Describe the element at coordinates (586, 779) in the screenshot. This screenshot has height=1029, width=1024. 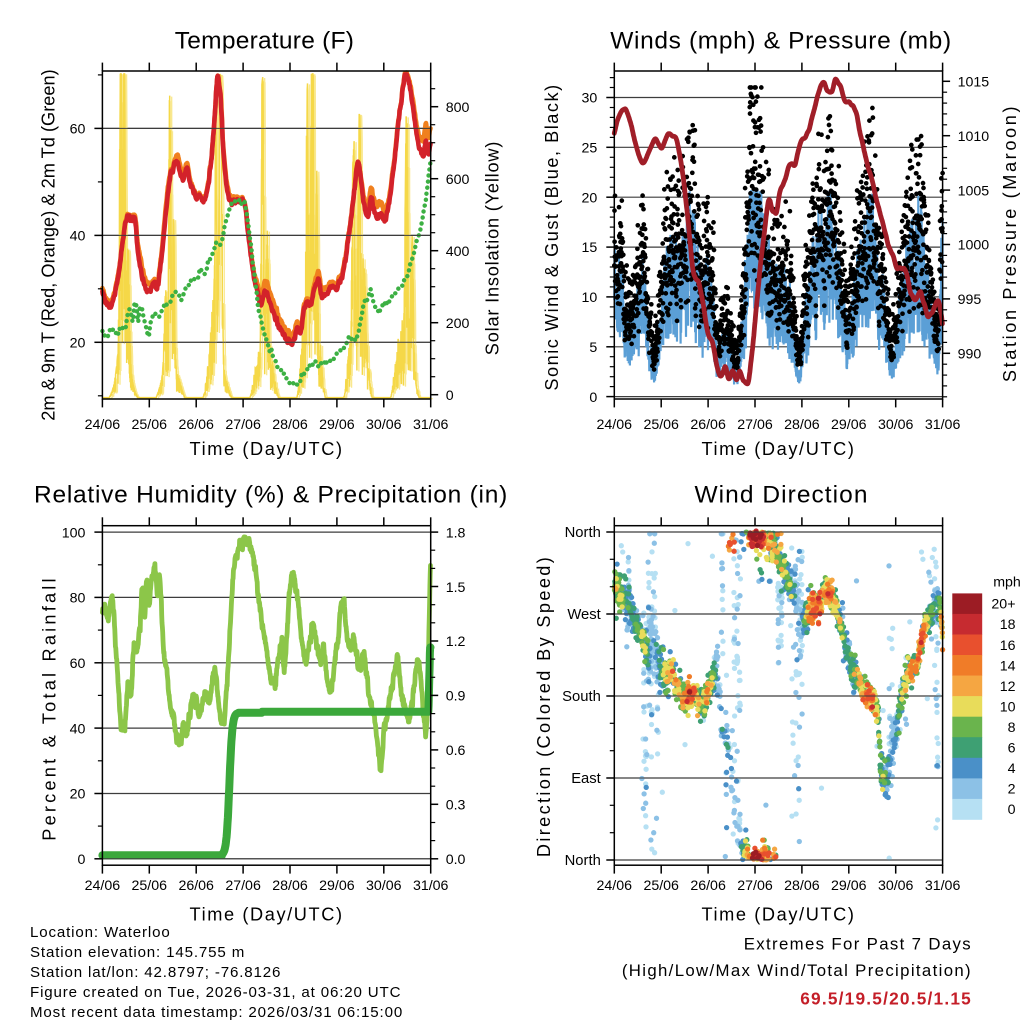
I see `svg-text: East` at that location.